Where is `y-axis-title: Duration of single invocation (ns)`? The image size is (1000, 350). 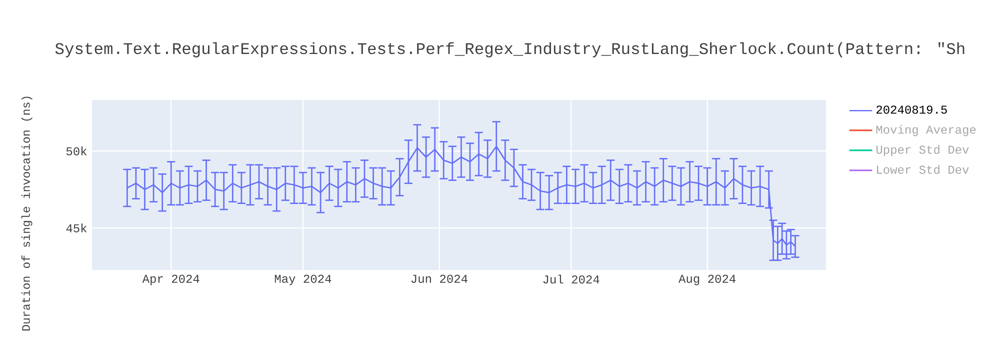 y-axis-title: Duration of single invocation (ns) is located at coordinates (26, 213).